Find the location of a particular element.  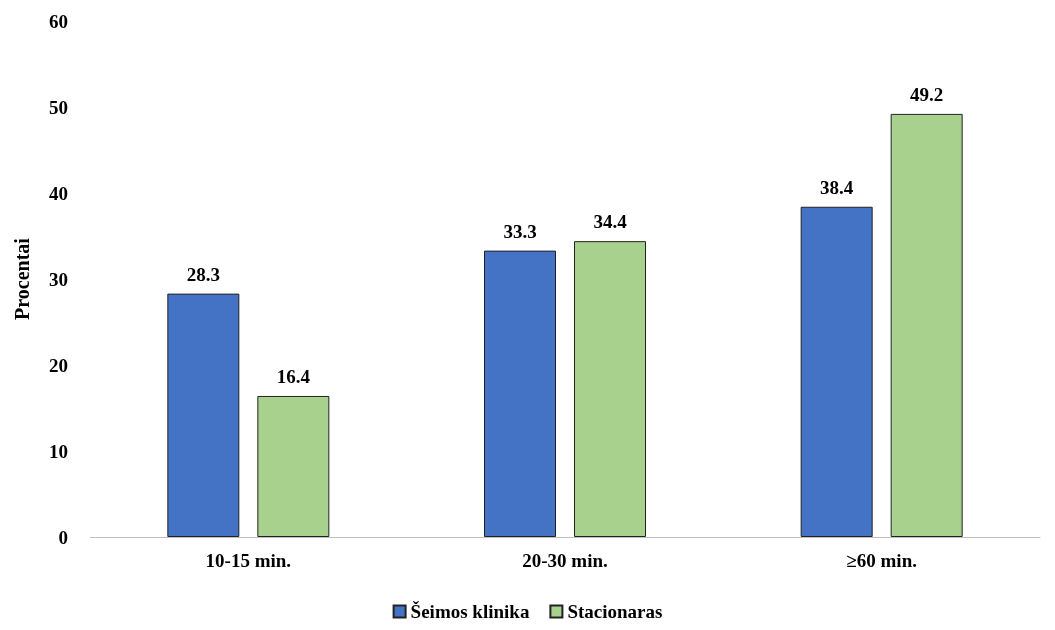

data-label: 16.4 is located at coordinates (293, 376).